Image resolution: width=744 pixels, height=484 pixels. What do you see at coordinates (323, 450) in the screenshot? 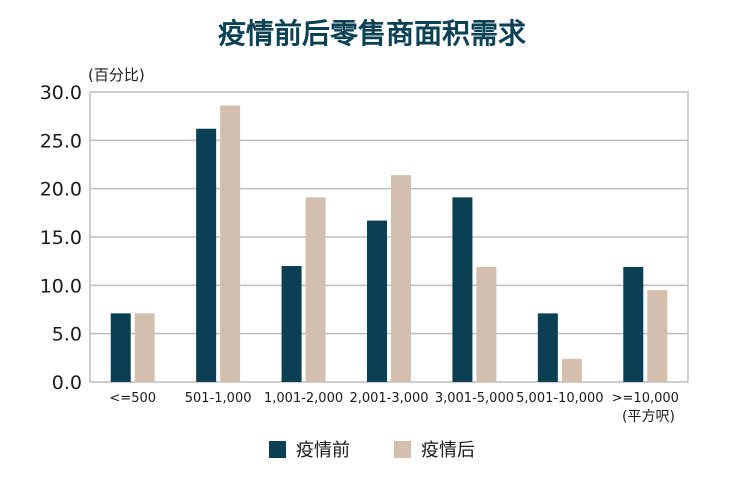
I see `legend-label-pre: 疫情前` at bounding box center [323, 450].